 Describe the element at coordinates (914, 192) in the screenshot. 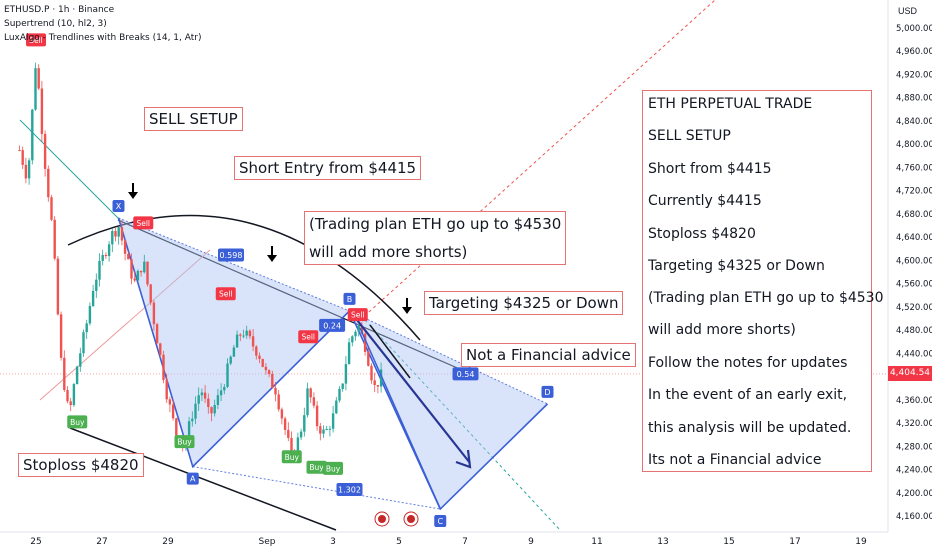

I see `y-tick-label: 4,720.00` at that location.